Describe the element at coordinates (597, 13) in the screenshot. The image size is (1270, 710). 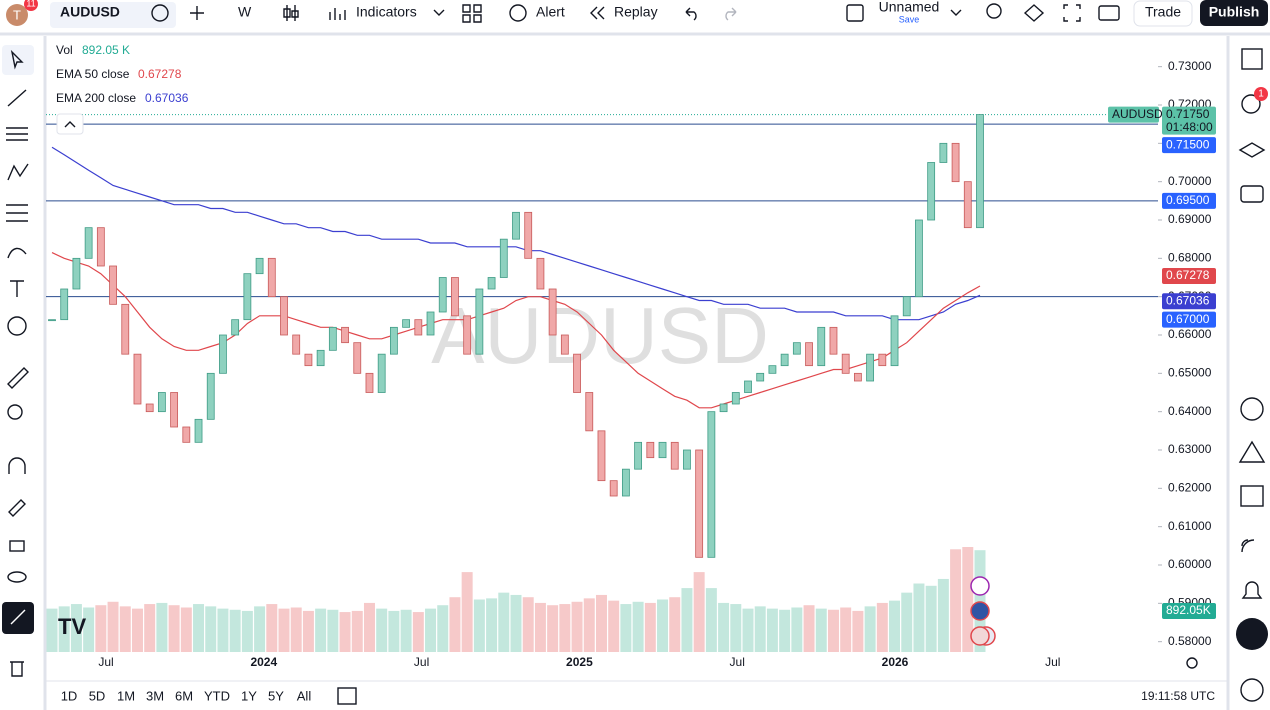
I see `replay-icon` at that location.